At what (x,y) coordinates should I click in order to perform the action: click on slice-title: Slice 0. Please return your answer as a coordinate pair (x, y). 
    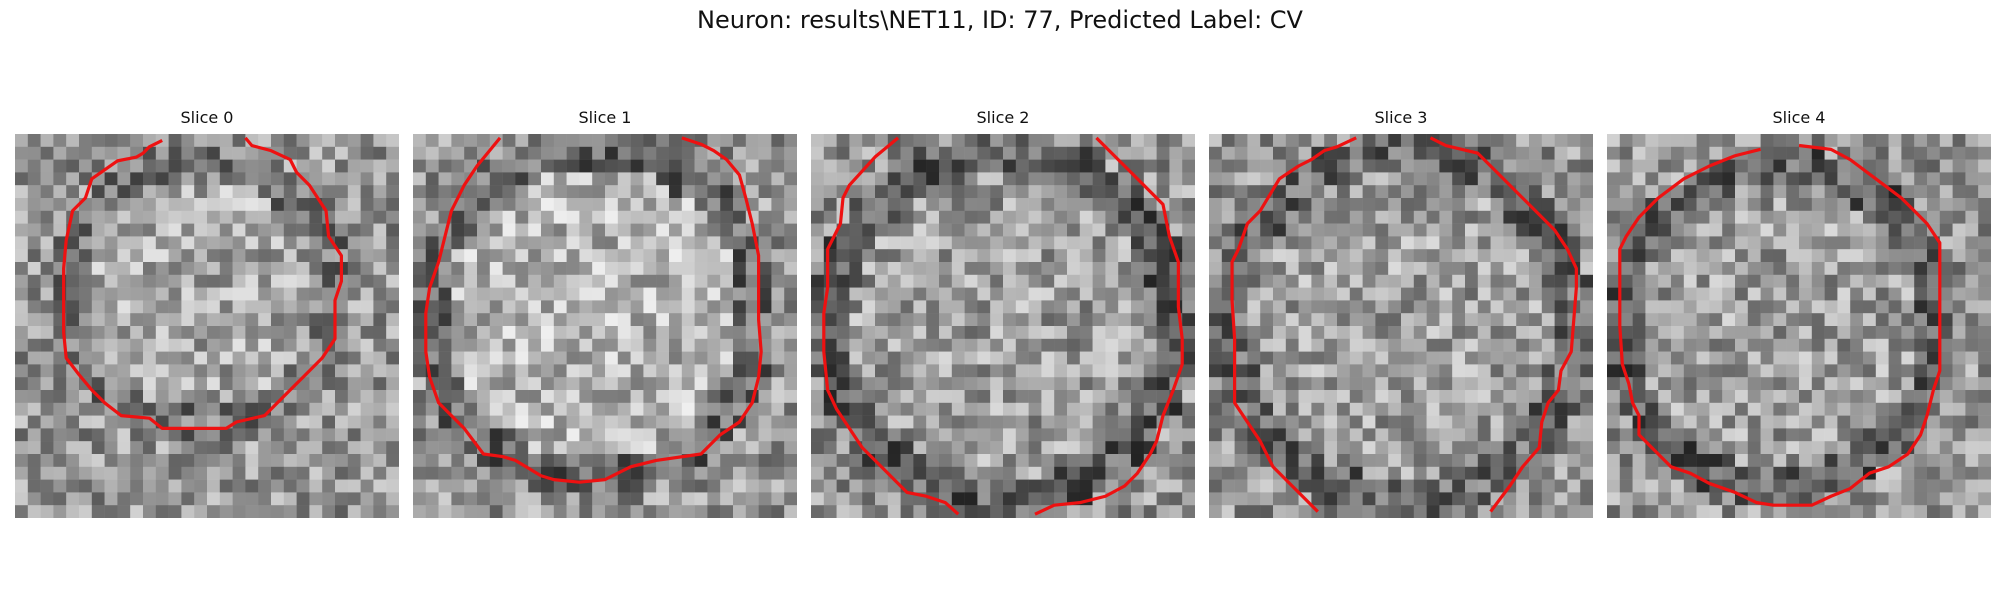
    Looking at the image, I should click on (207, 117).